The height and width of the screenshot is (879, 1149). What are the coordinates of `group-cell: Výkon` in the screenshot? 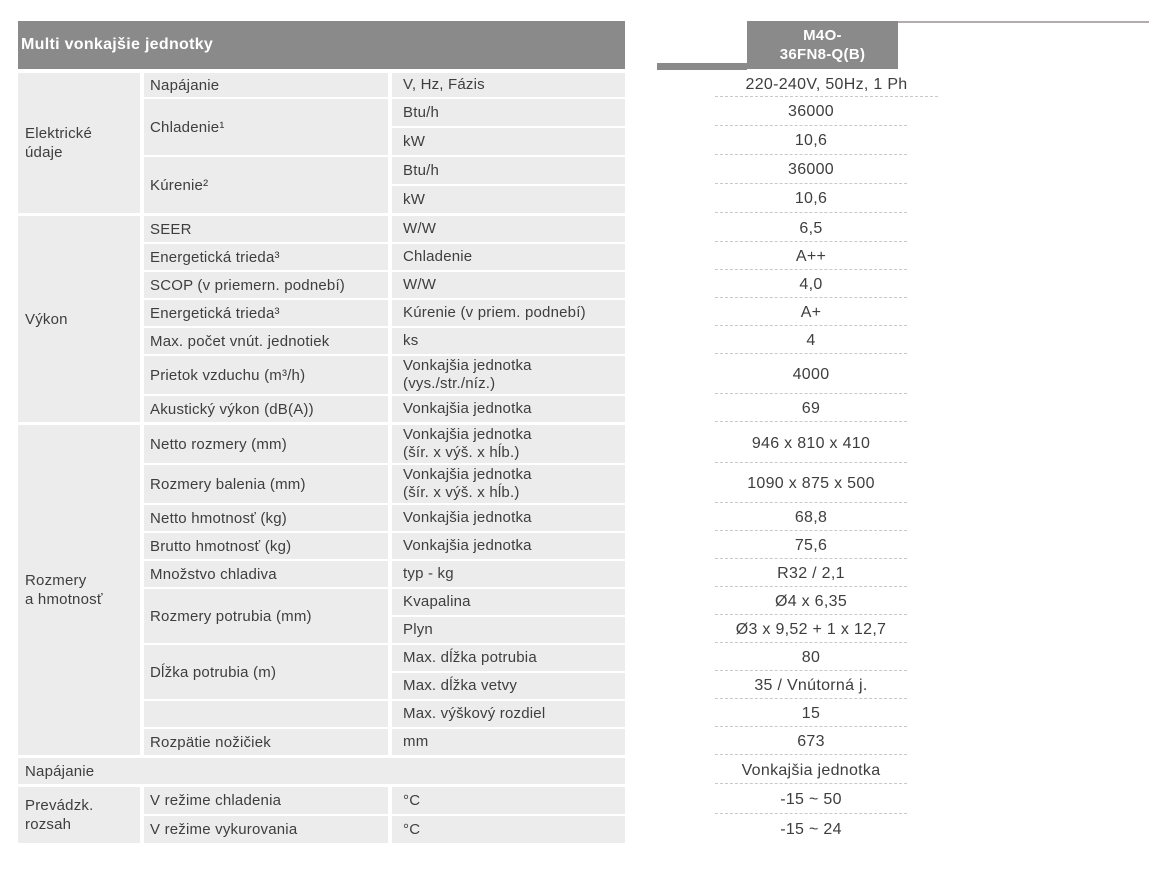 It's located at (79, 319).